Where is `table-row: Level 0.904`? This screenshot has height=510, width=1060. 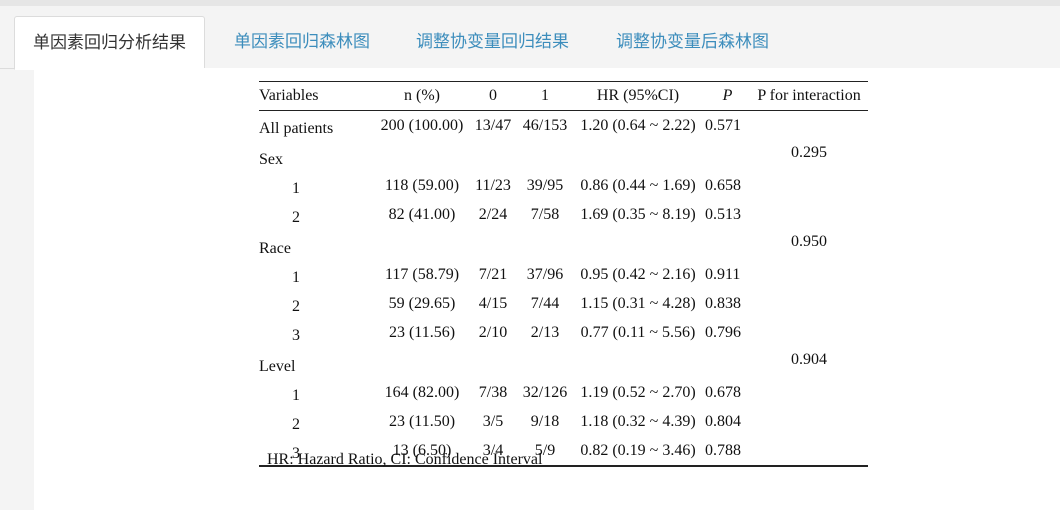
table-row: Level 0.904 is located at coordinates (563, 362).